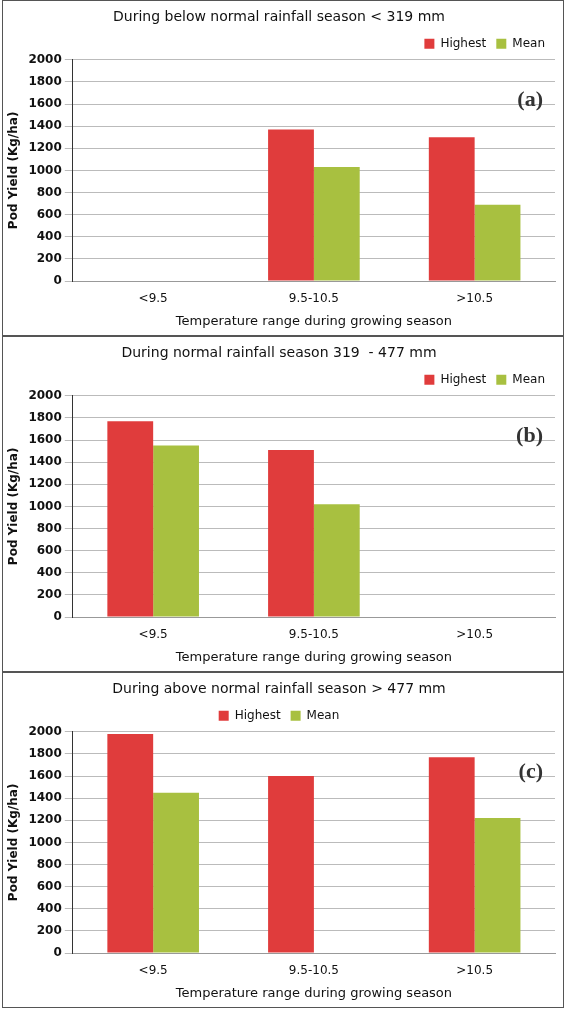 This screenshot has height=1020, width=568. I want to click on chart-title: During below normal rainfall season < 319 mm, so click(279, 16).